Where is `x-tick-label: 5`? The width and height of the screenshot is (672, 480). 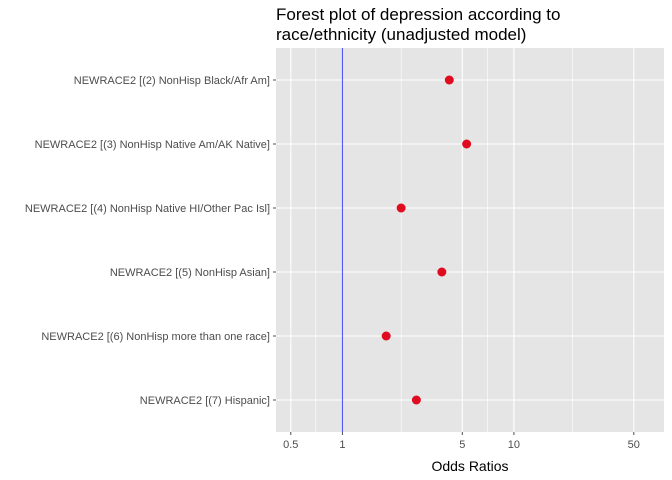
x-tick-label: 5 is located at coordinates (462, 445).